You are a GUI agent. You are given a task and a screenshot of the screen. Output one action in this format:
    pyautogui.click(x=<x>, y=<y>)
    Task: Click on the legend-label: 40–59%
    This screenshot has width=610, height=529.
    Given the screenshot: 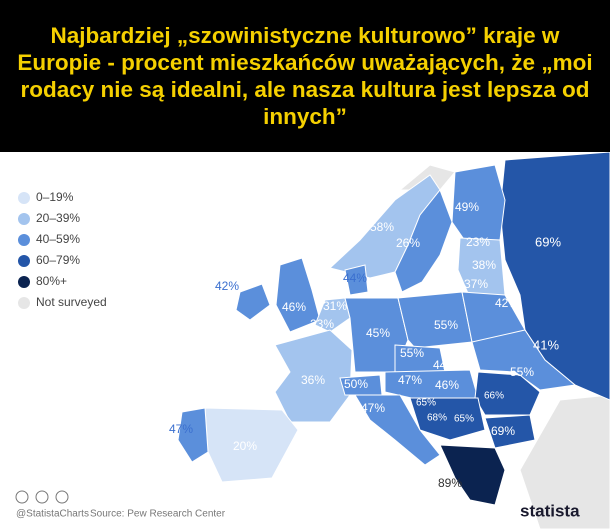 What is the action you would take?
    pyautogui.click(x=58, y=239)
    